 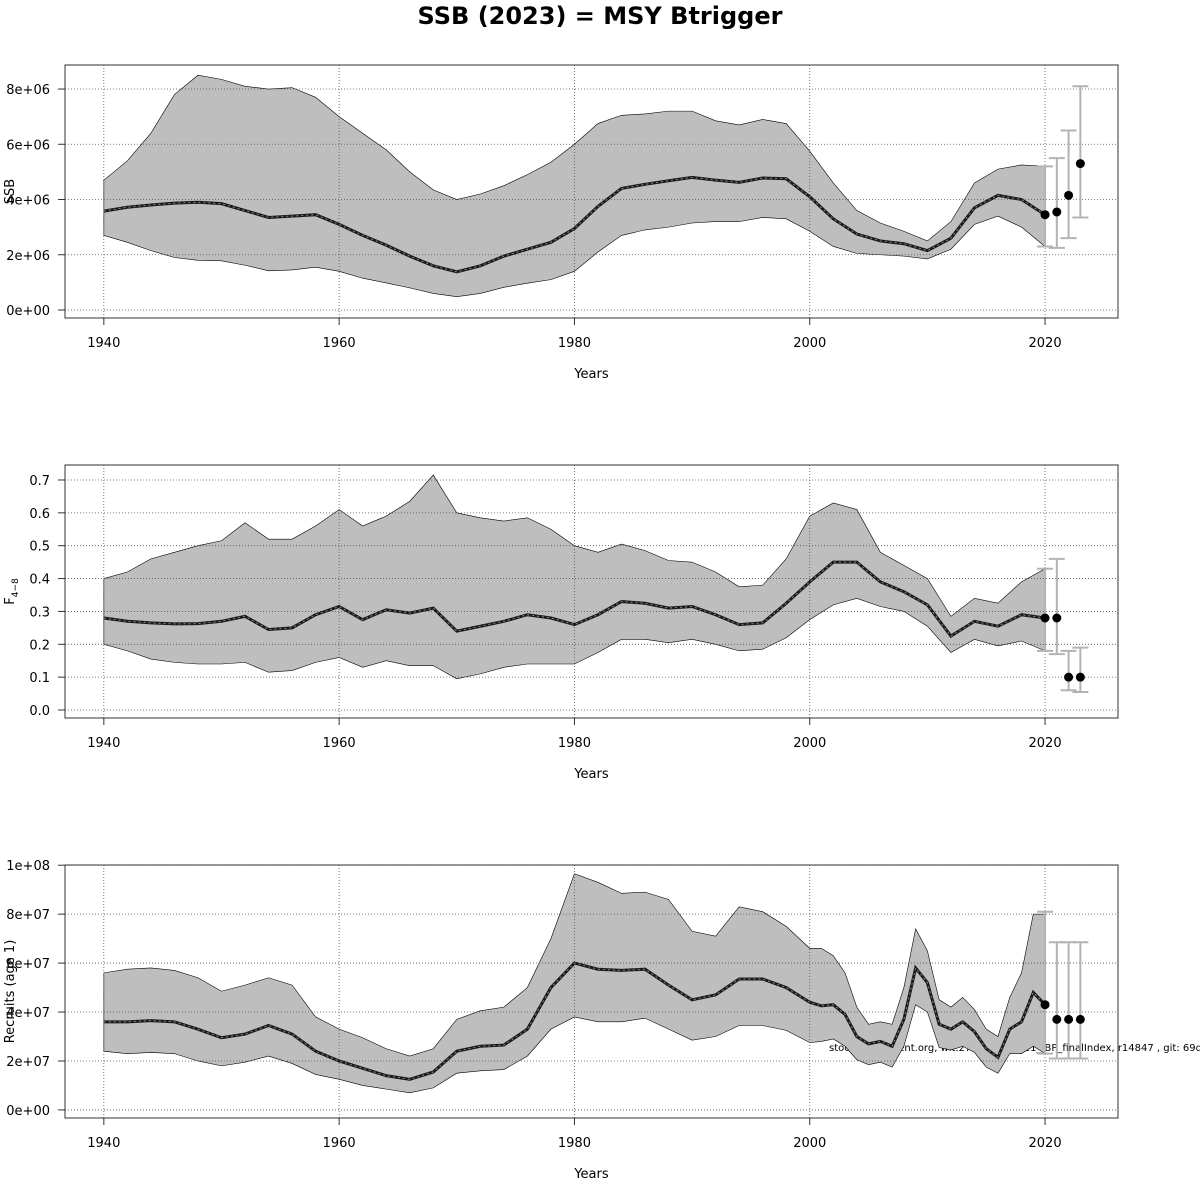 I want to click on y-tick-label: 0.6, so click(x=39, y=514).